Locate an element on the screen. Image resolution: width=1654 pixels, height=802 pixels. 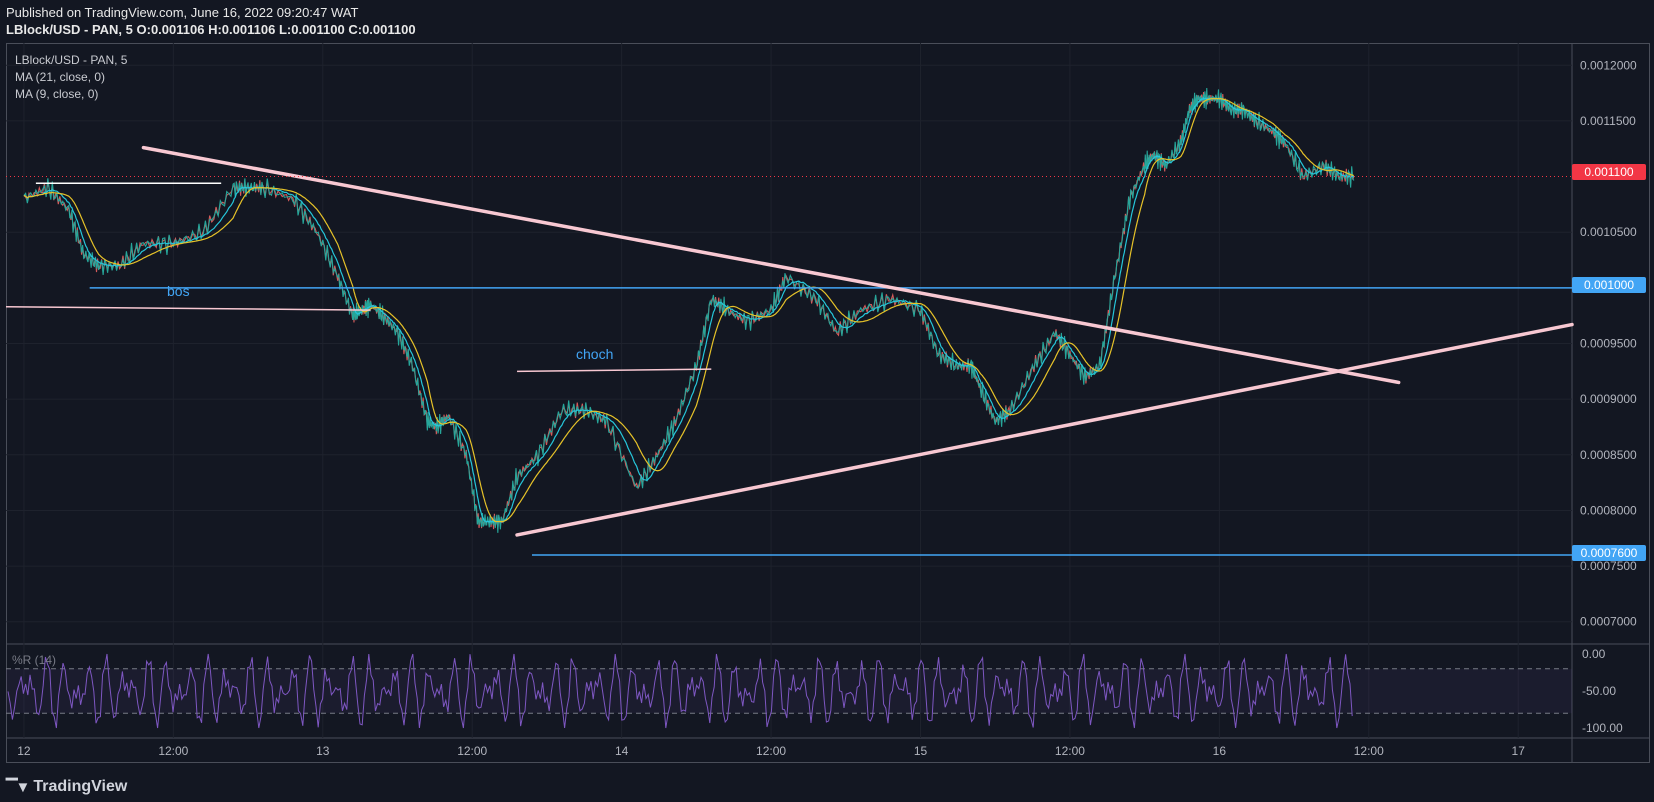
x-tick-label: 13 is located at coordinates (323, 751).